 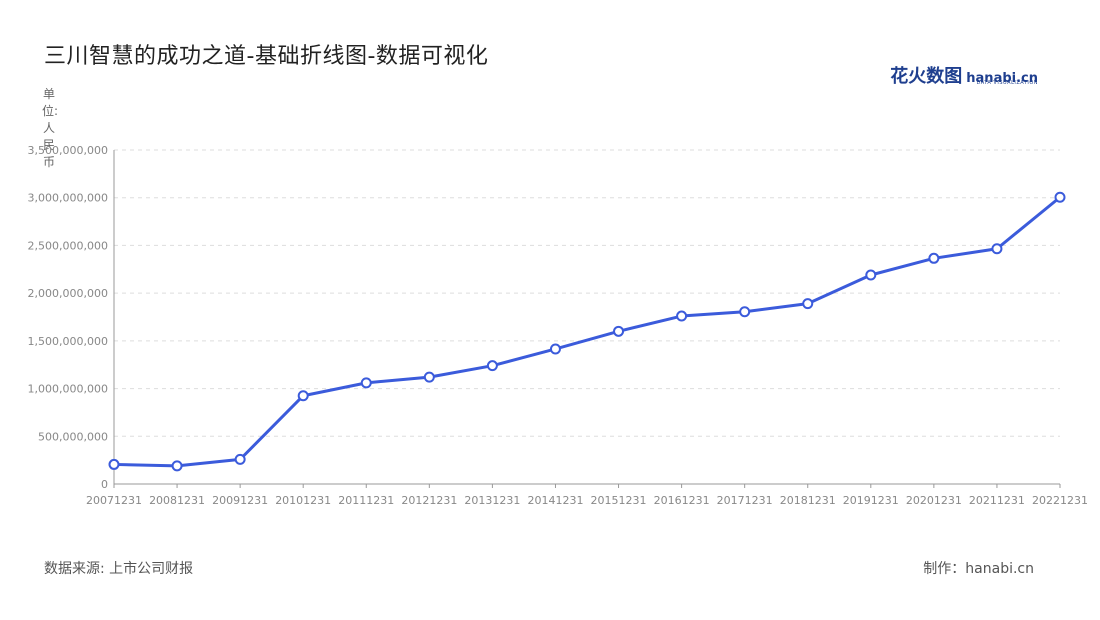 What do you see at coordinates (745, 500) in the screenshot?
I see `x-tick-label: 20171231` at bounding box center [745, 500].